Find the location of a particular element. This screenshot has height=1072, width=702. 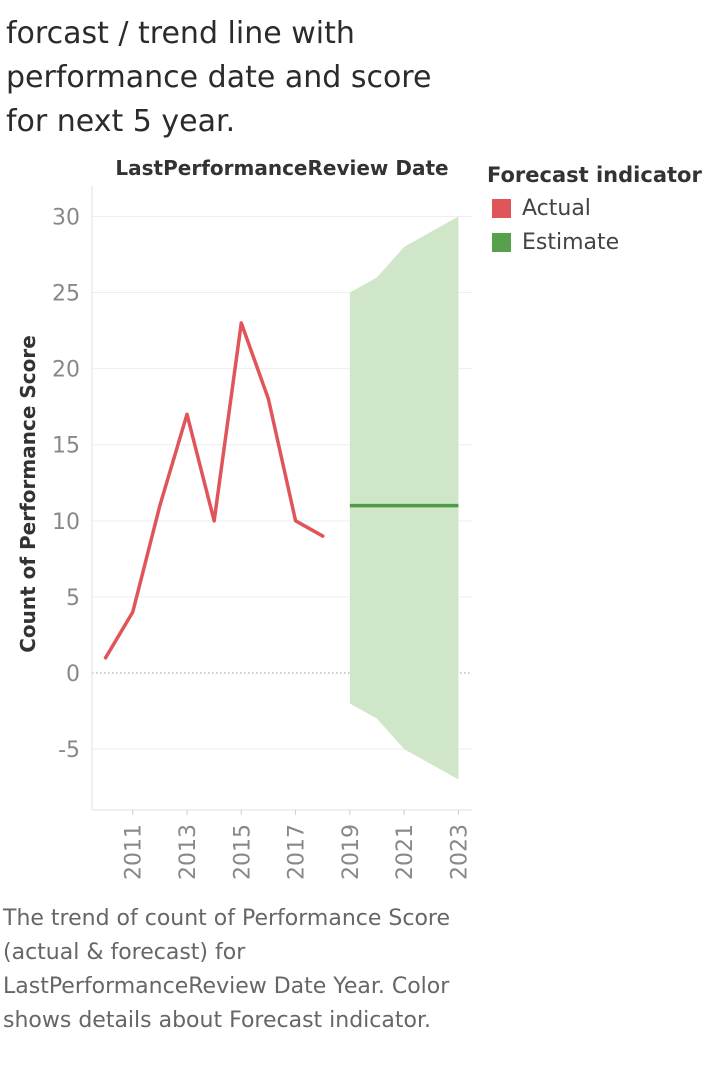

legend-item-actual: Actual is located at coordinates (594, 208).